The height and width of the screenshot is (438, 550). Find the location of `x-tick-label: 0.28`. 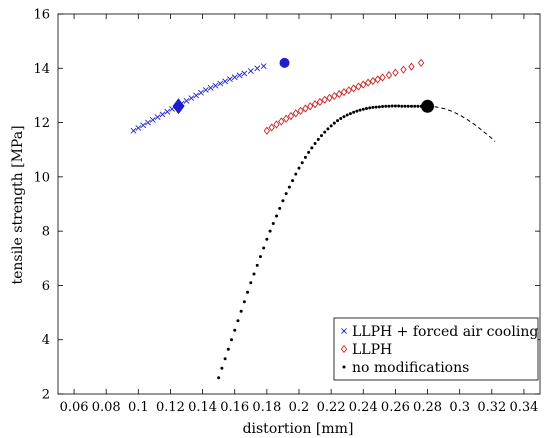

x-tick-label: 0.28 is located at coordinates (427, 407).